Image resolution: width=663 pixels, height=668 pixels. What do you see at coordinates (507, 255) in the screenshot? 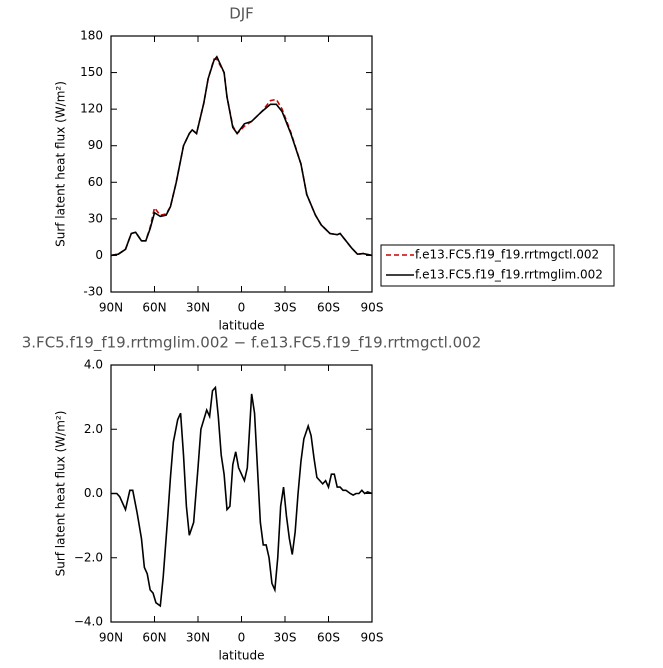
I see `legend-label: f.e13.FC5.f19_f19.rrtmgctl.002` at bounding box center [507, 255].